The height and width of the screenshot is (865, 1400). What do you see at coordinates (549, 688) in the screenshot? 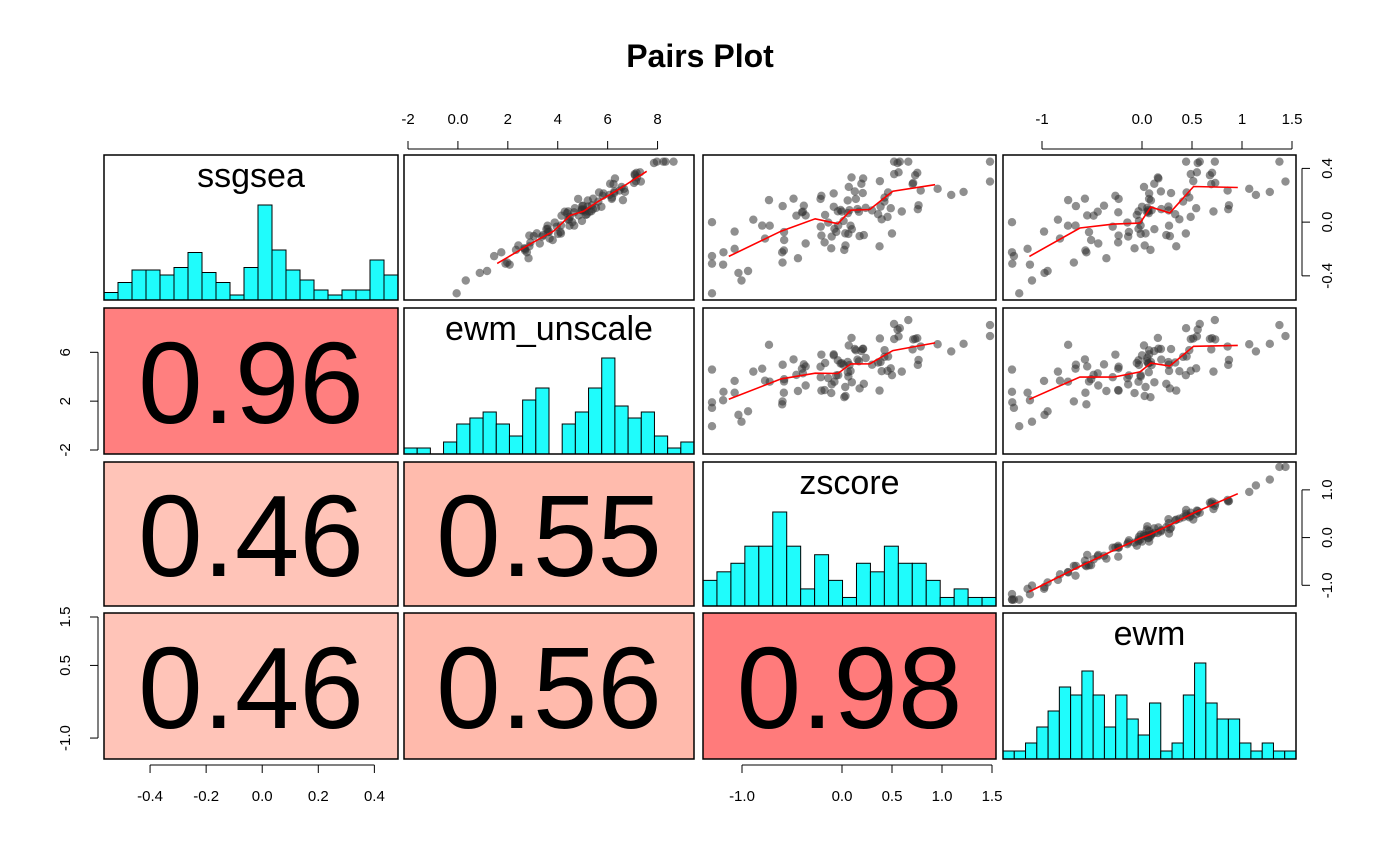
I see `correlation-value: 0.56` at bounding box center [549, 688].